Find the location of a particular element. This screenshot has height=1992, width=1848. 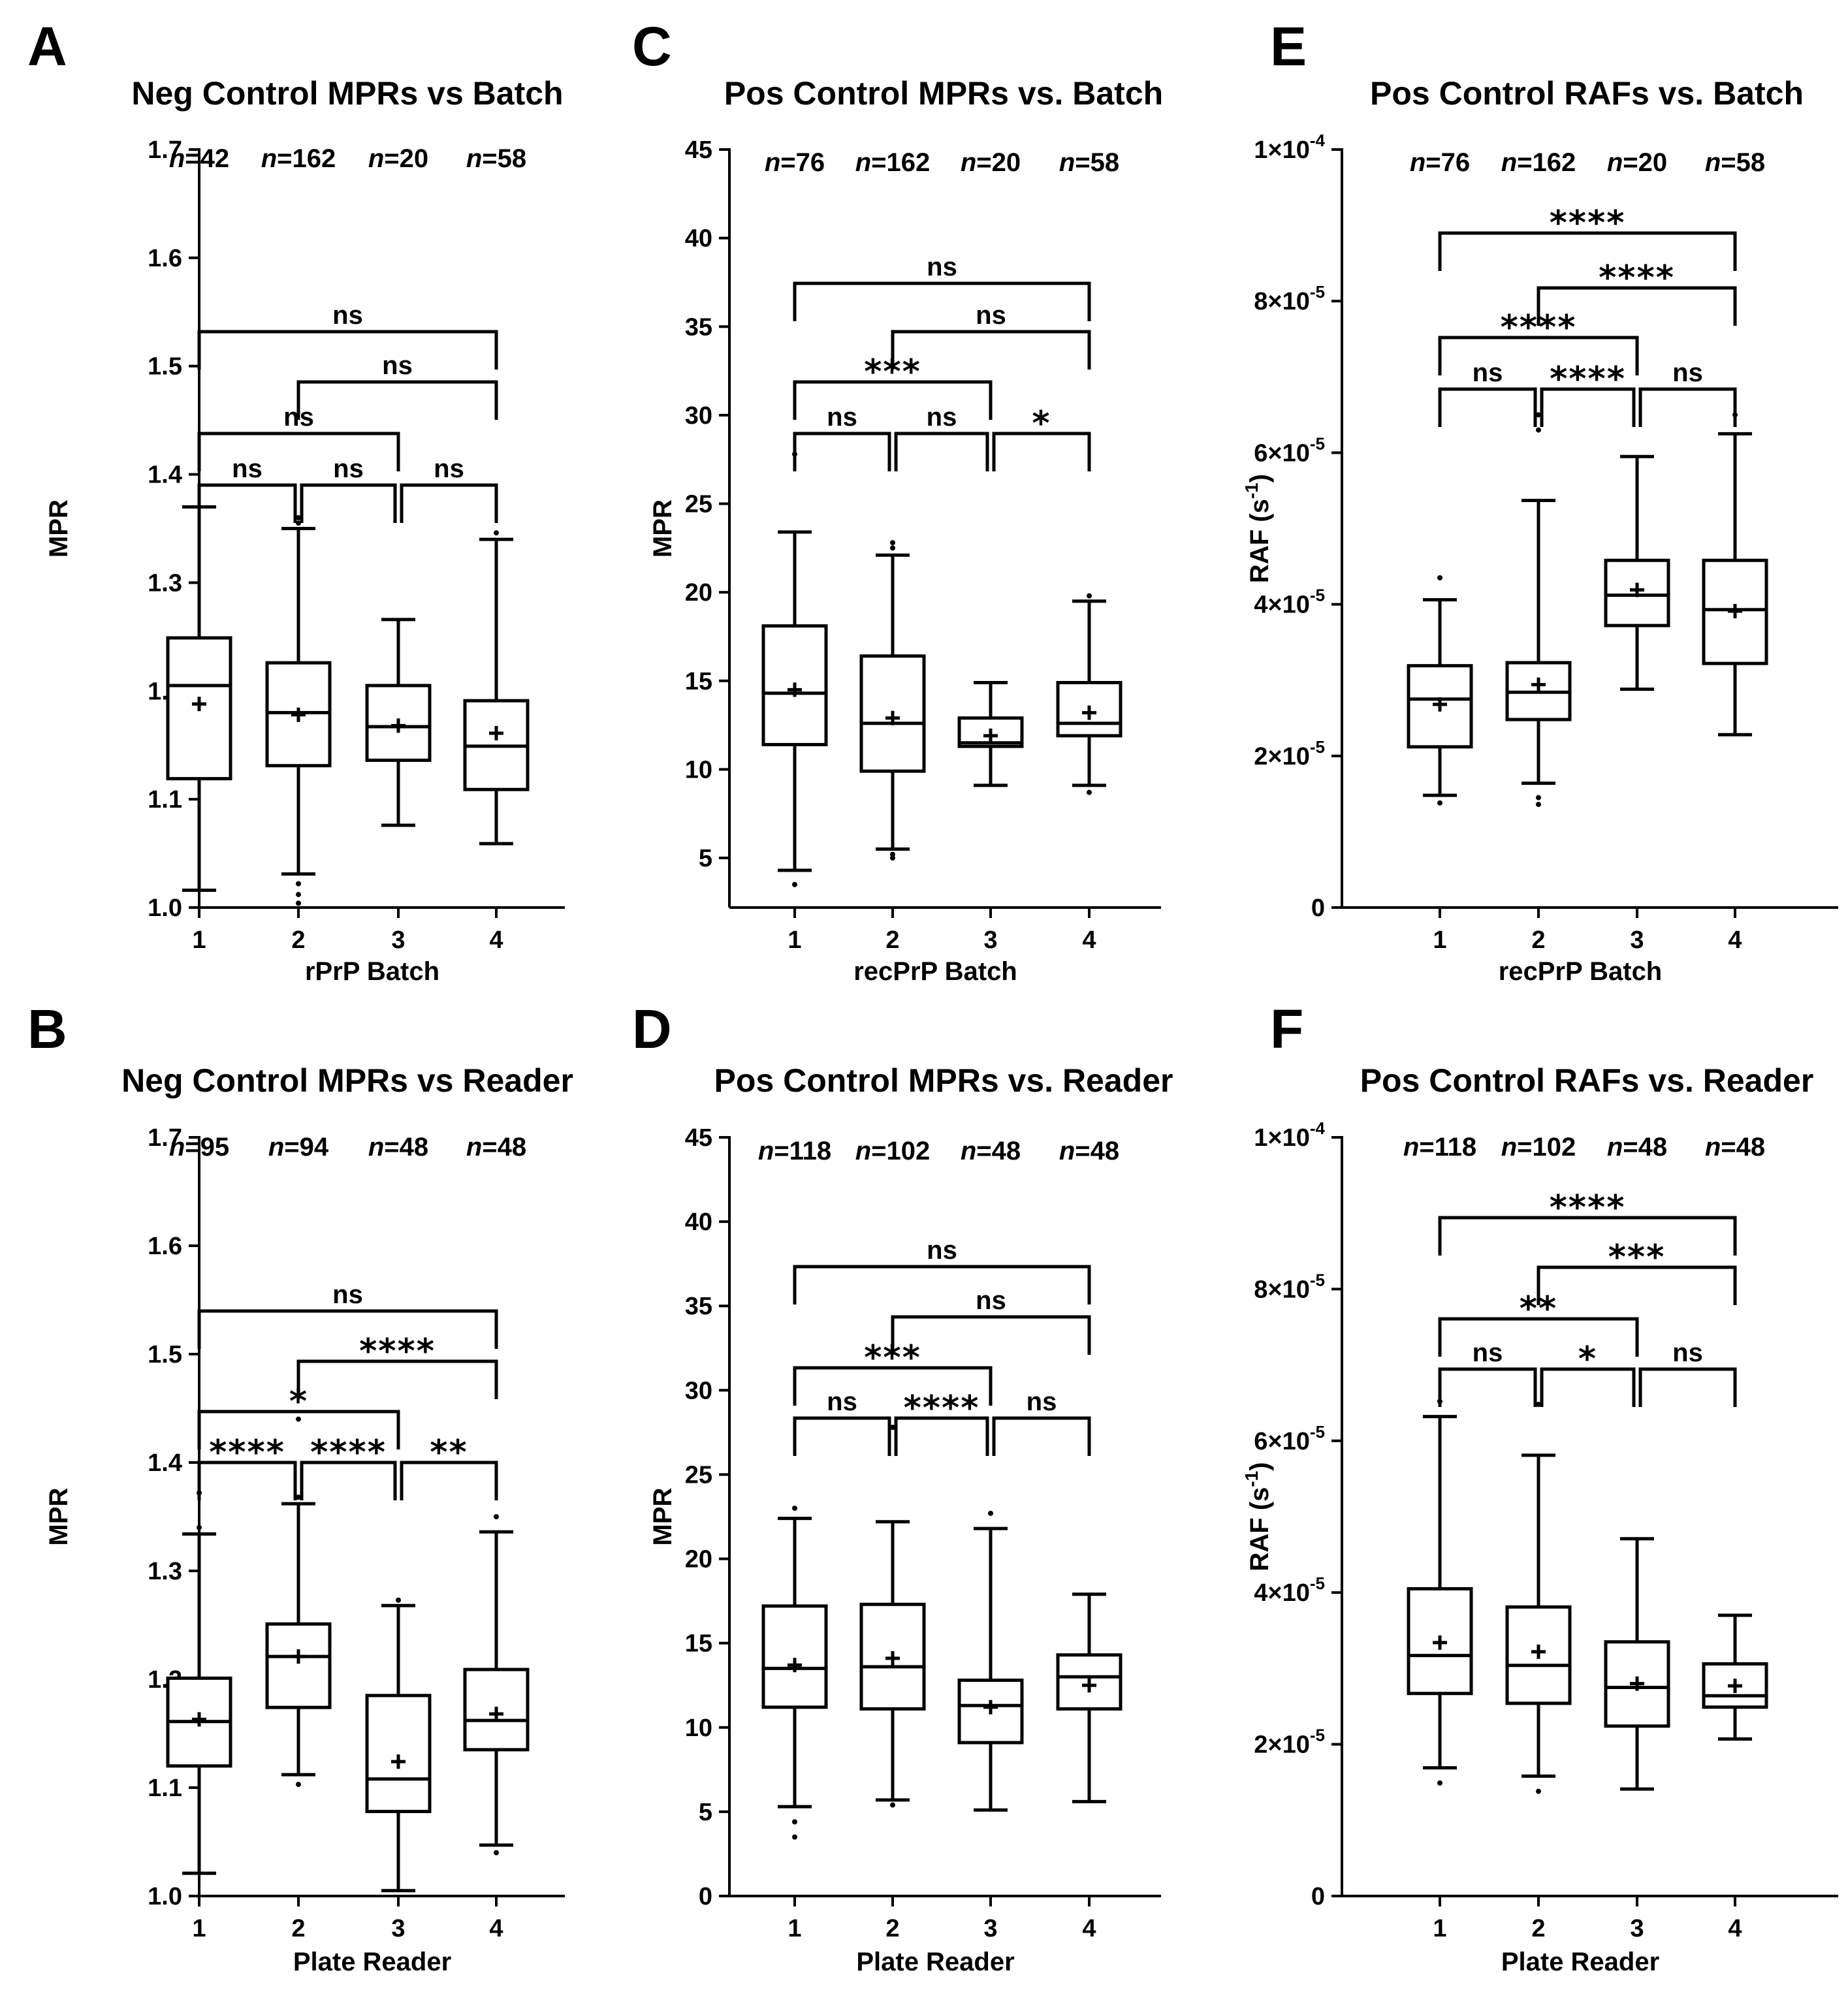

y-axis-label: MPR is located at coordinates (662, 528).